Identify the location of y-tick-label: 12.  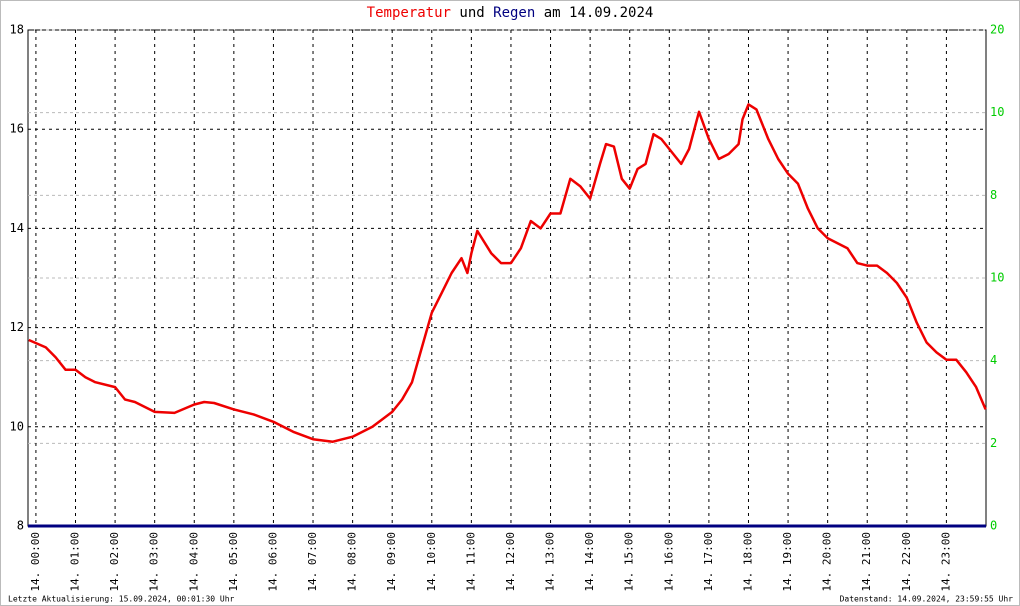
(17, 327).